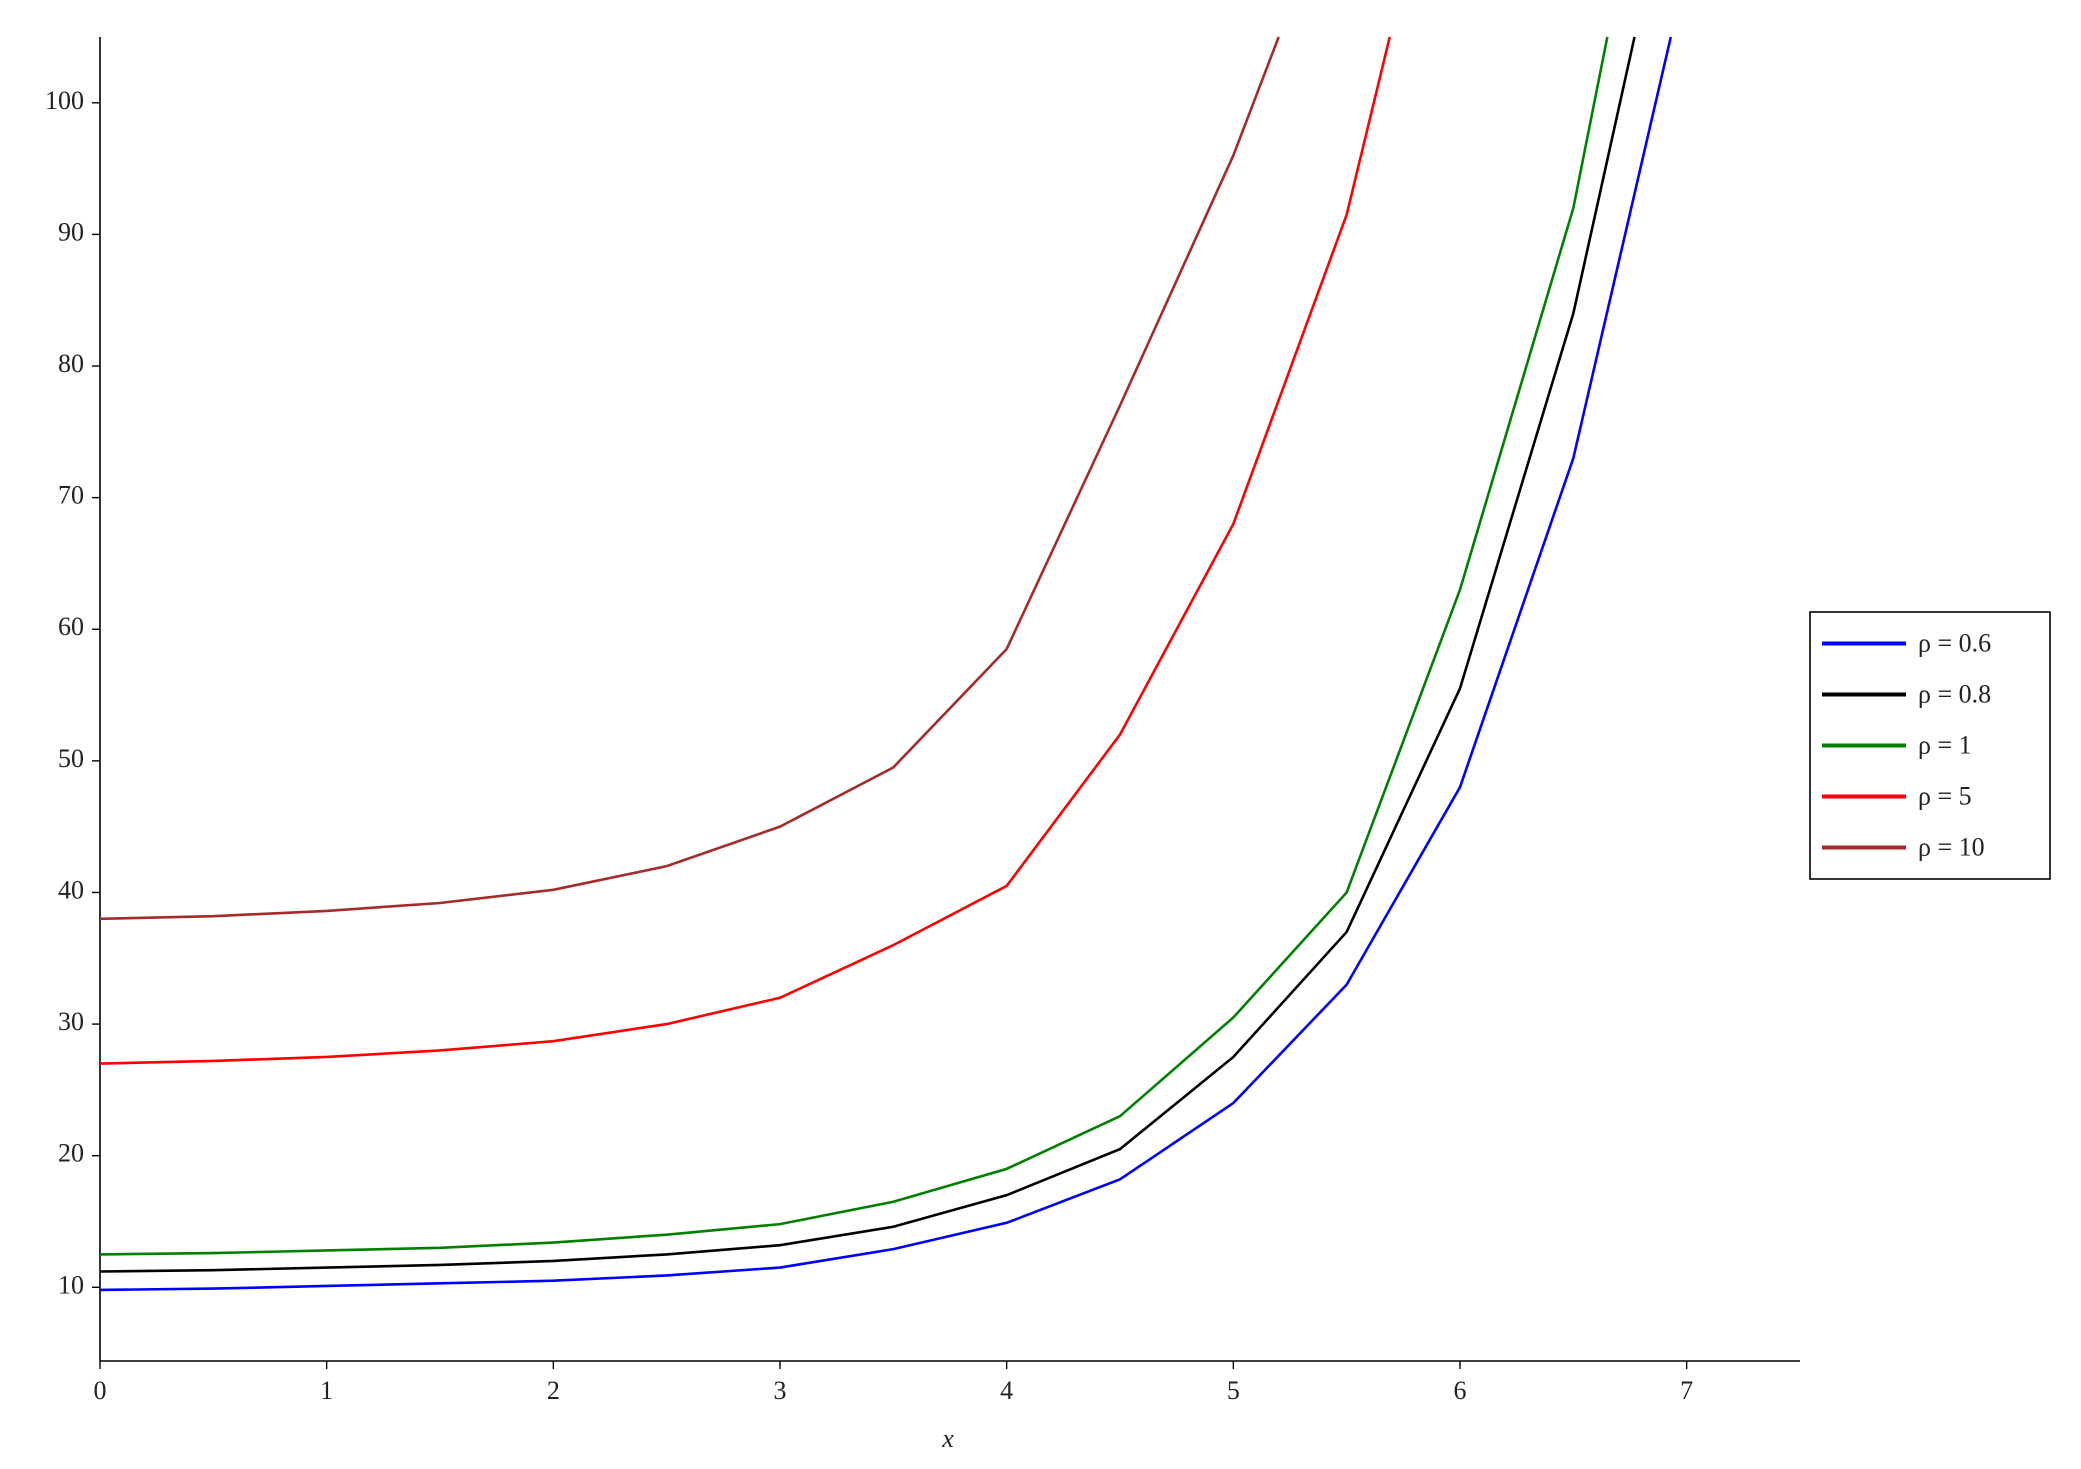 The width and height of the screenshot is (2081, 1469). Describe the element at coordinates (947, 1438) in the screenshot. I see `x-axis-label: x` at that location.